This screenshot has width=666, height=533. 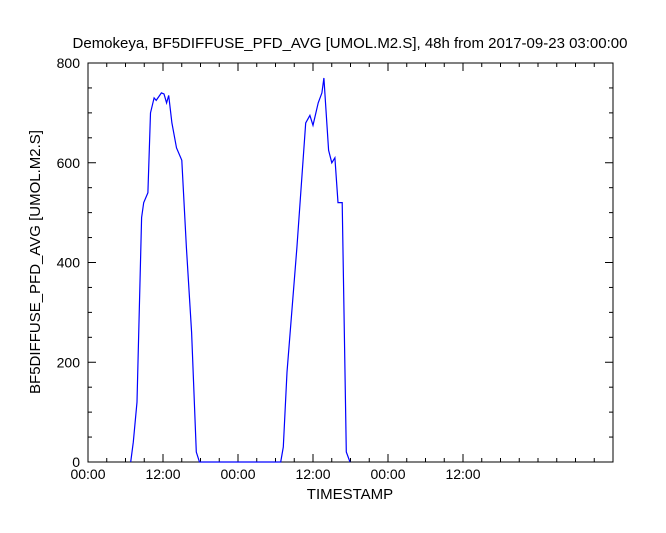 I want to click on y-tick-label: 200, so click(x=69, y=362).